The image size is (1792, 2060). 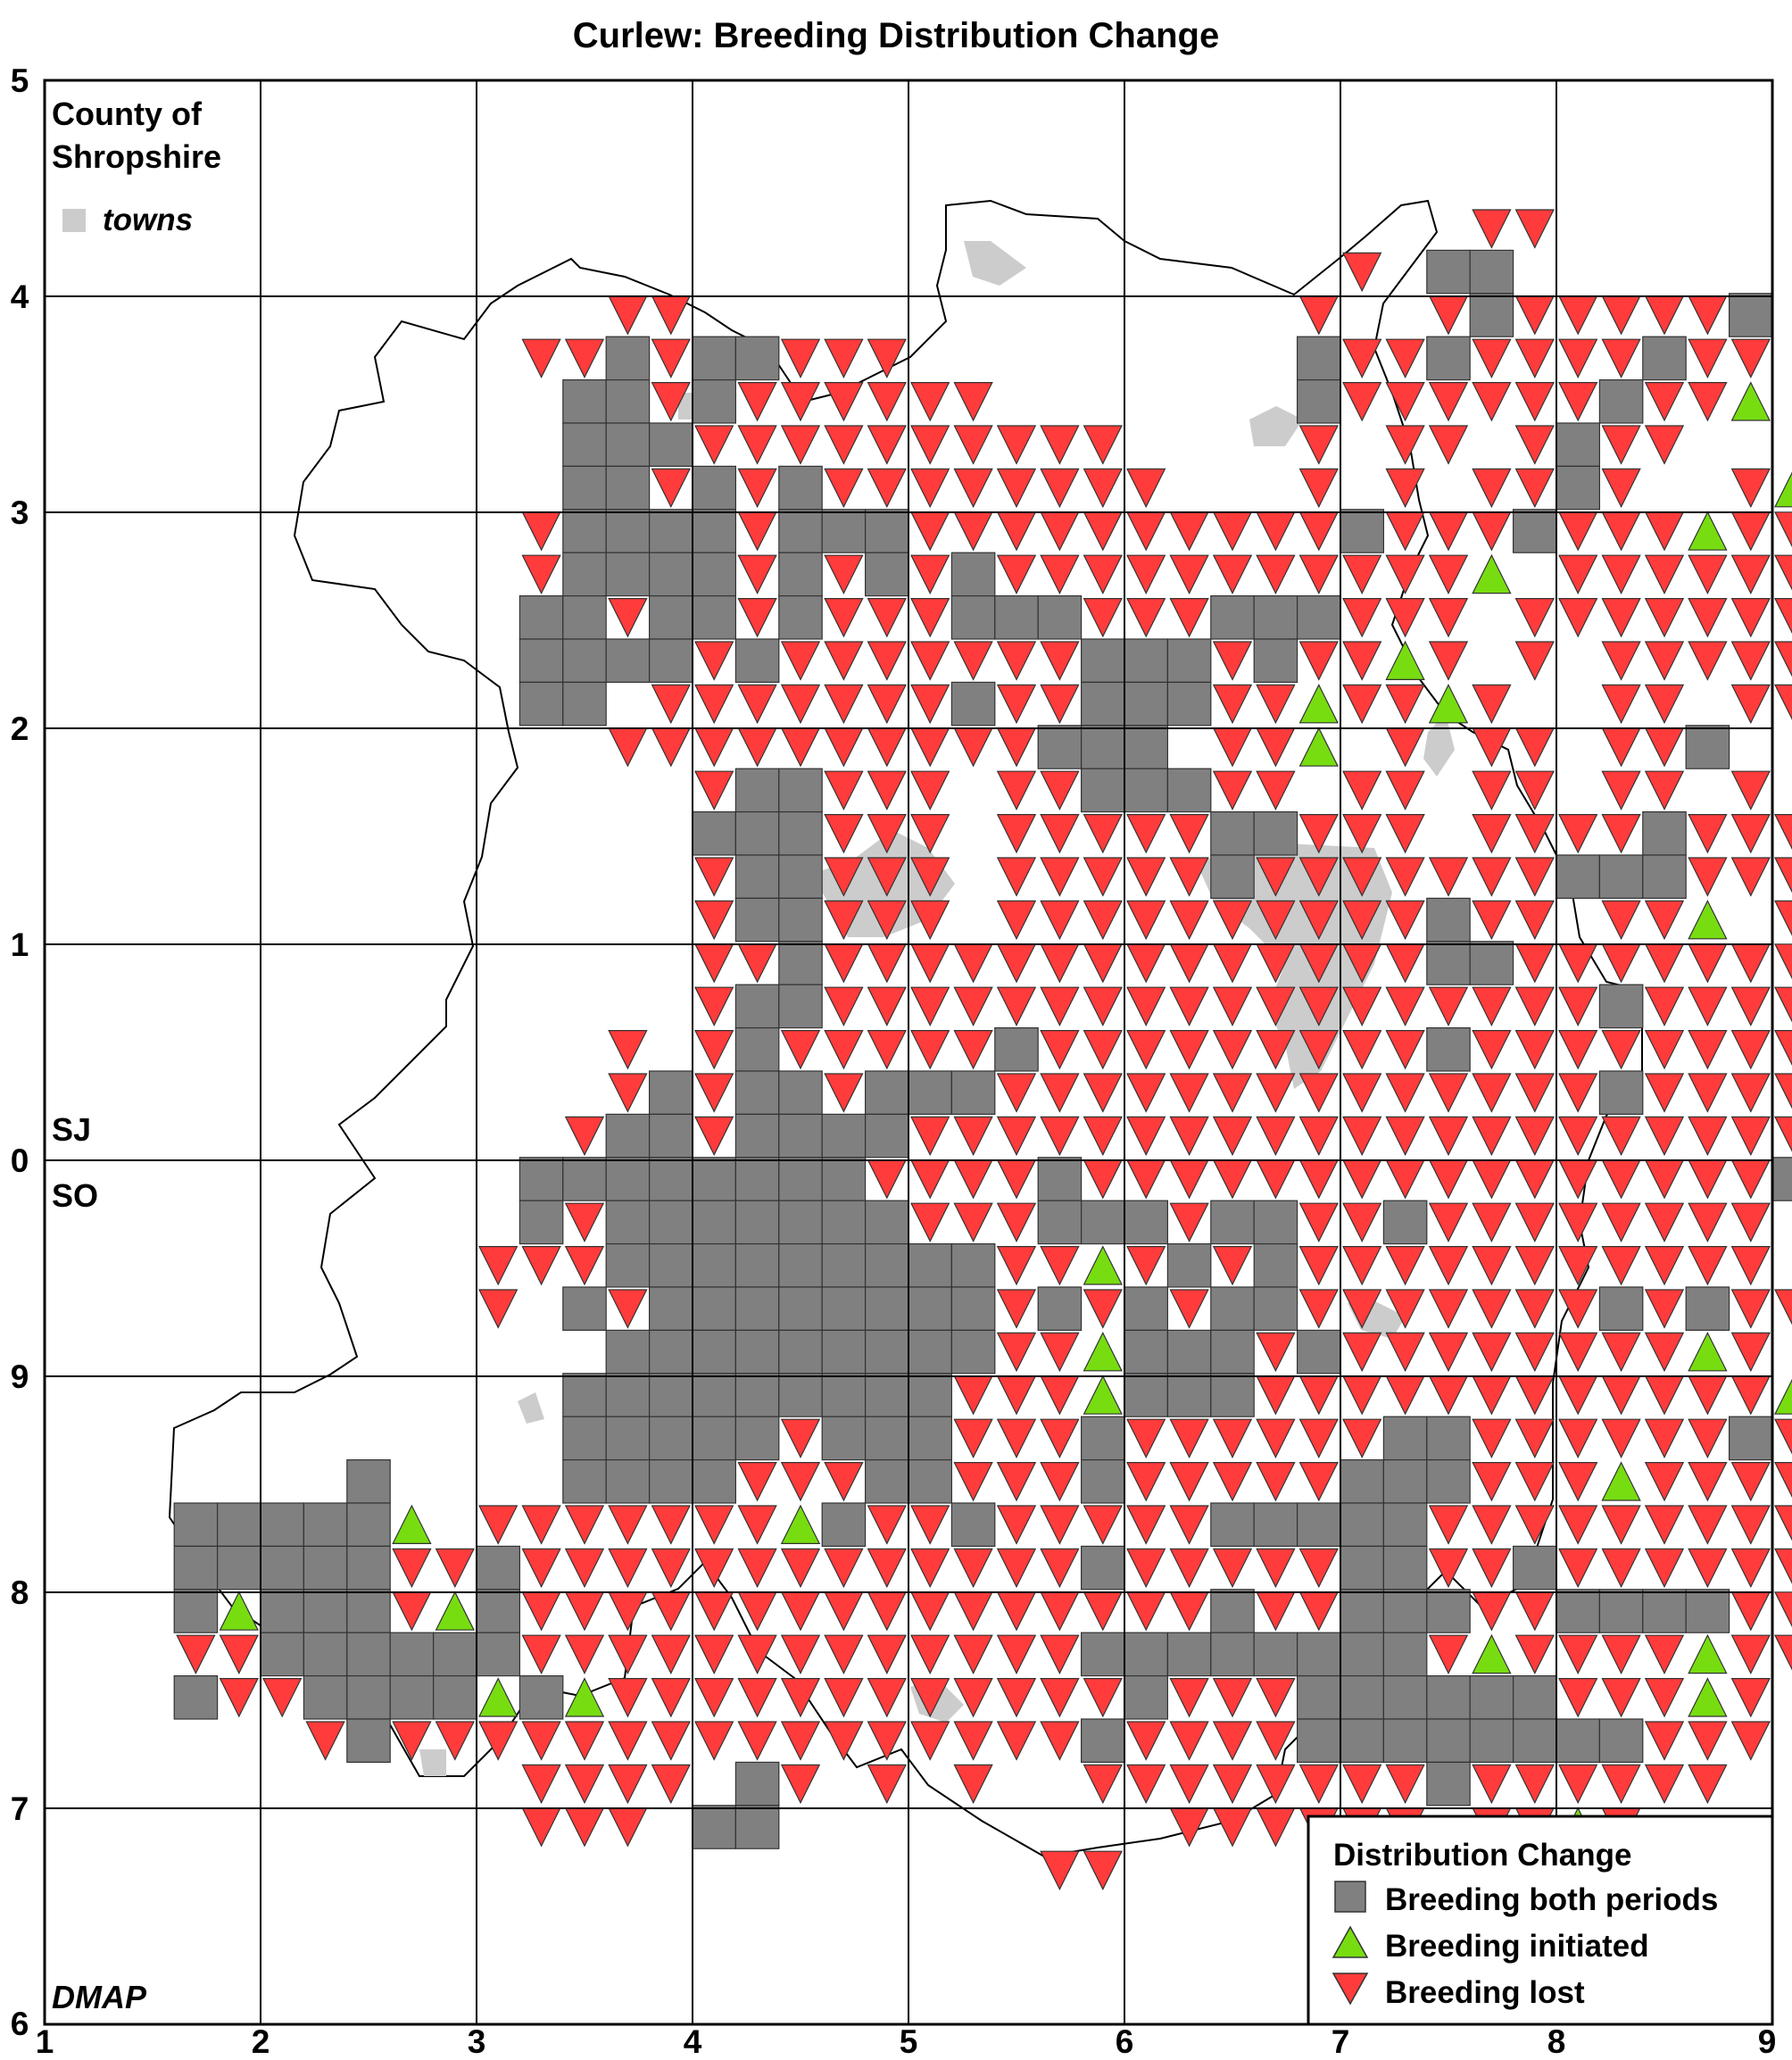 I want to click on y-tick-label: 0, so click(x=20, y=1160).